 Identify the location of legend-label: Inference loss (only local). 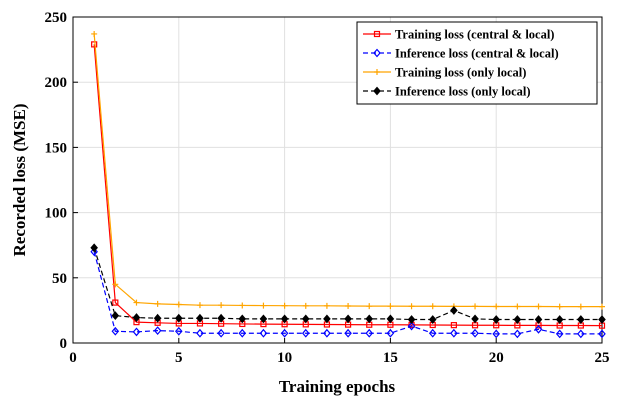
(463, 92).